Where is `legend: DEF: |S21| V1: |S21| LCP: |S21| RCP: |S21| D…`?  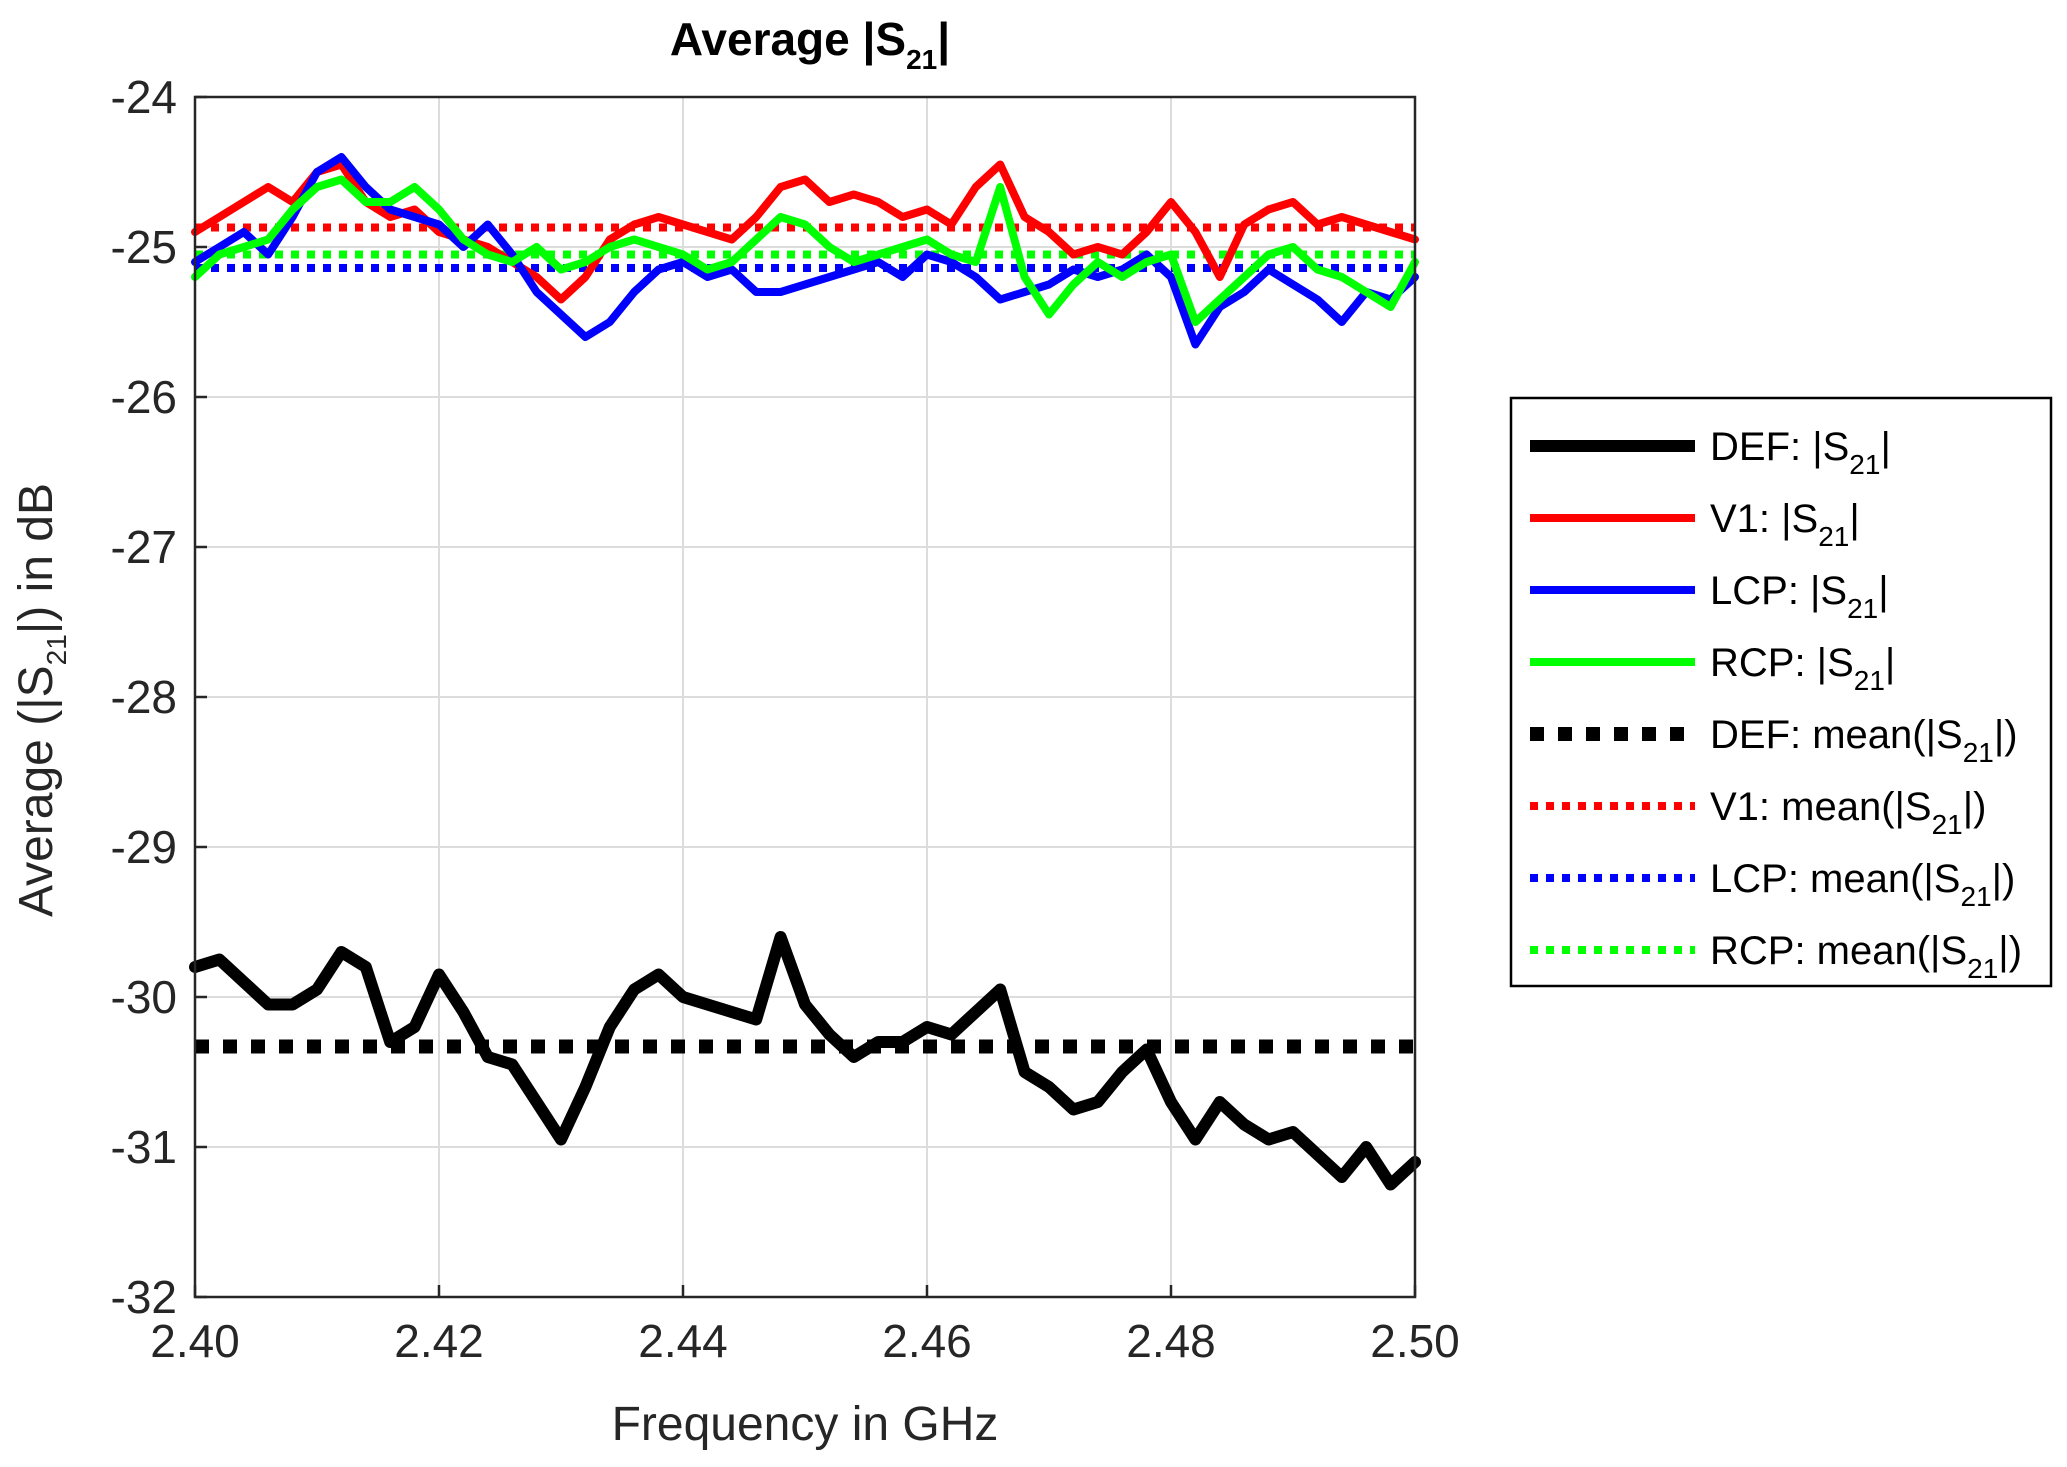
legend: DEF: |S21| V1: |S21| LCP: |S21| RCP: |S21| D… is located at coordinates (1781, 692).